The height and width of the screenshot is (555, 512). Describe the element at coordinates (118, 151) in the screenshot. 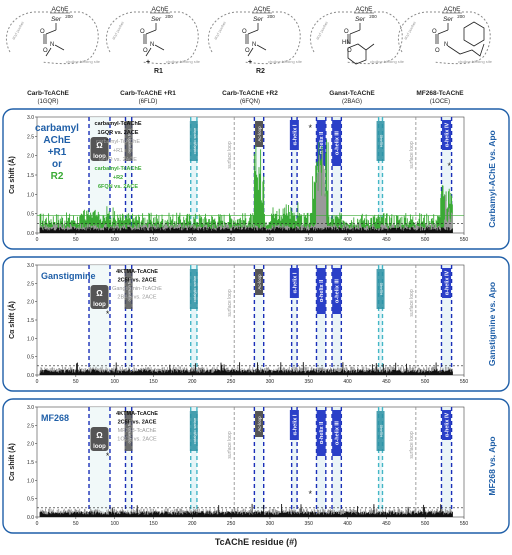

I see `legend-line: +R1` at that location.